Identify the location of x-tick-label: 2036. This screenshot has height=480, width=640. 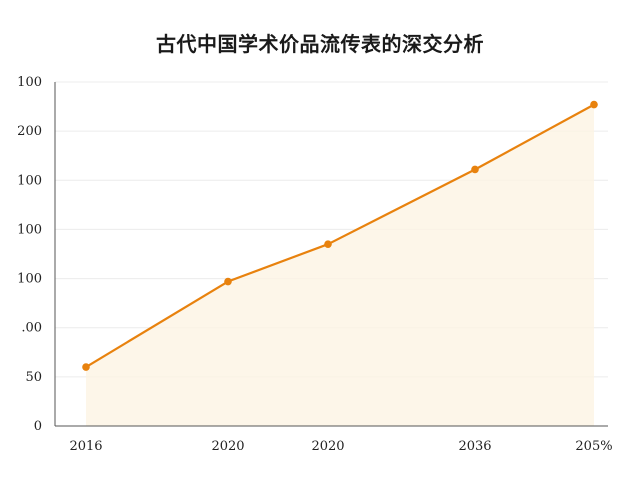
(474, 446).